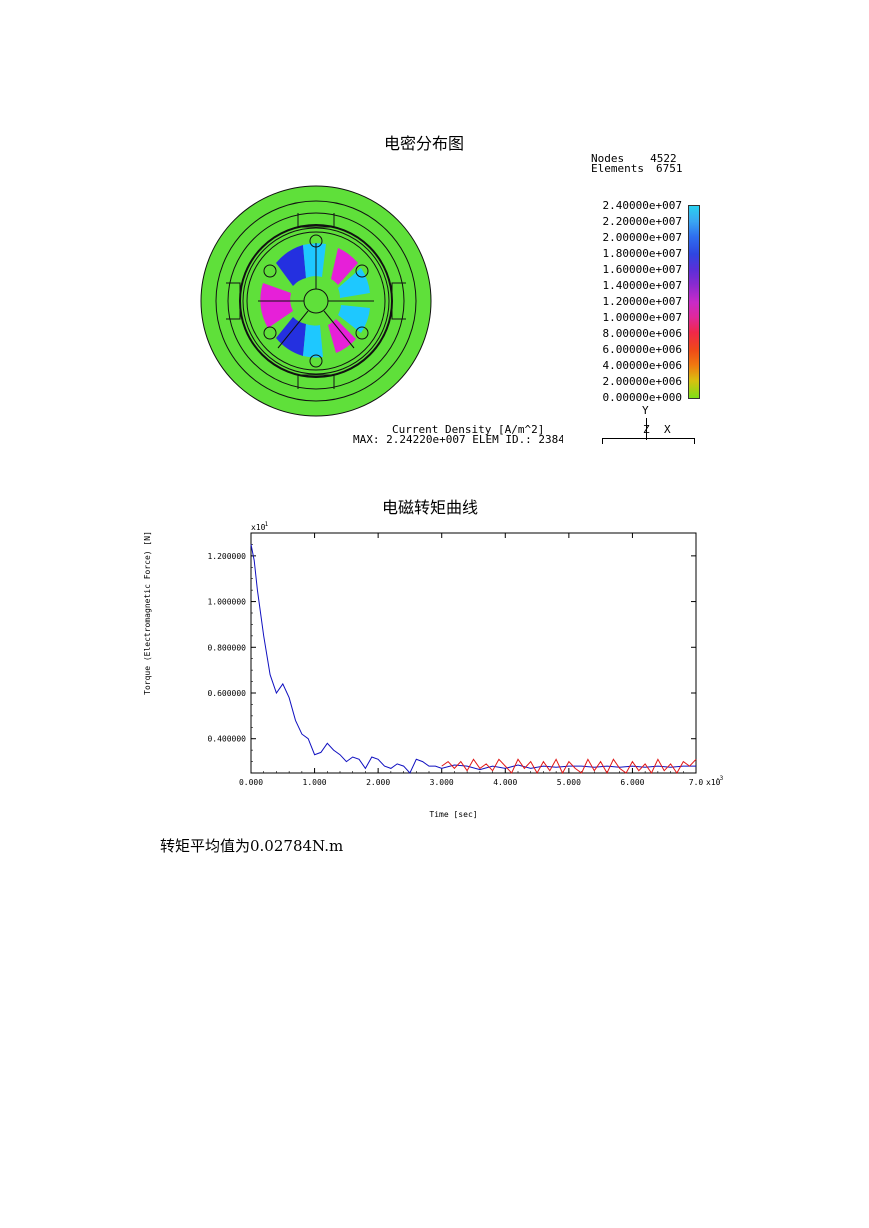 Image resolution: width=869 pixels, height=1228 pixels. I want to click on winding-top-right, so click(344, 266).